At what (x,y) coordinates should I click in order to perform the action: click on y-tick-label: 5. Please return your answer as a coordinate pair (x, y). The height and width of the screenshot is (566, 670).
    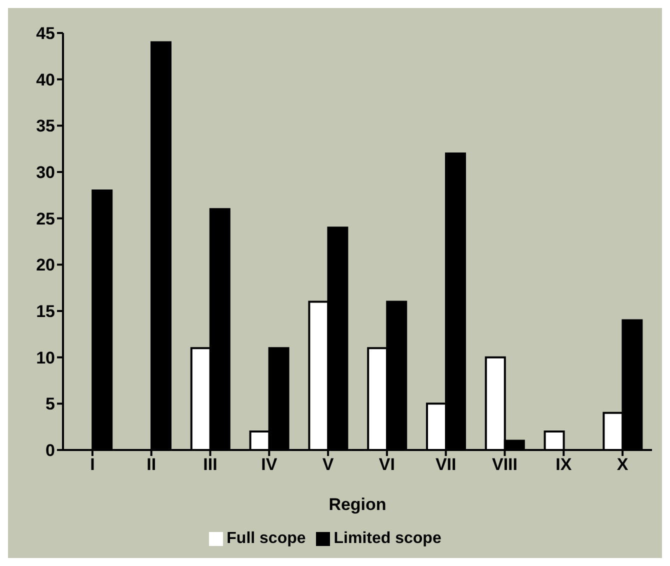
    Looking at the image, I should click on (50, 404).